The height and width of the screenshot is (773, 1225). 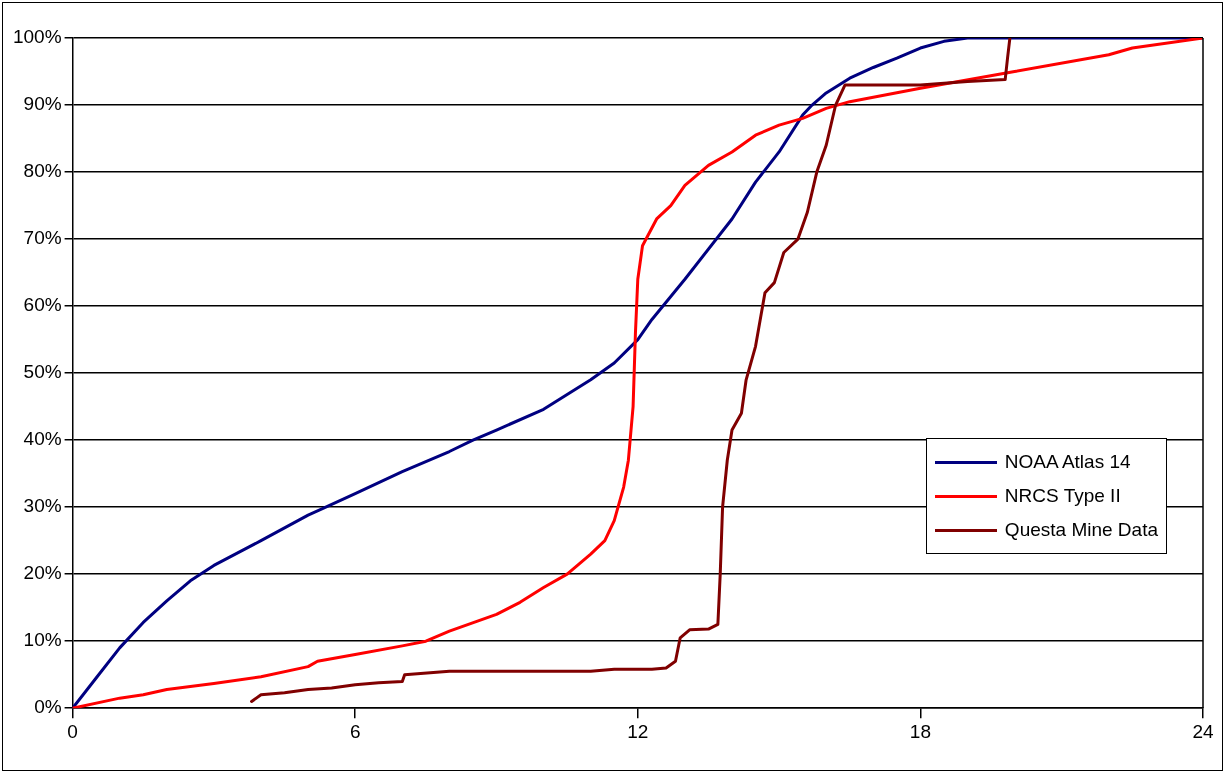 I want to click on y-tick-label: 30%, so click(x=42, y=506).